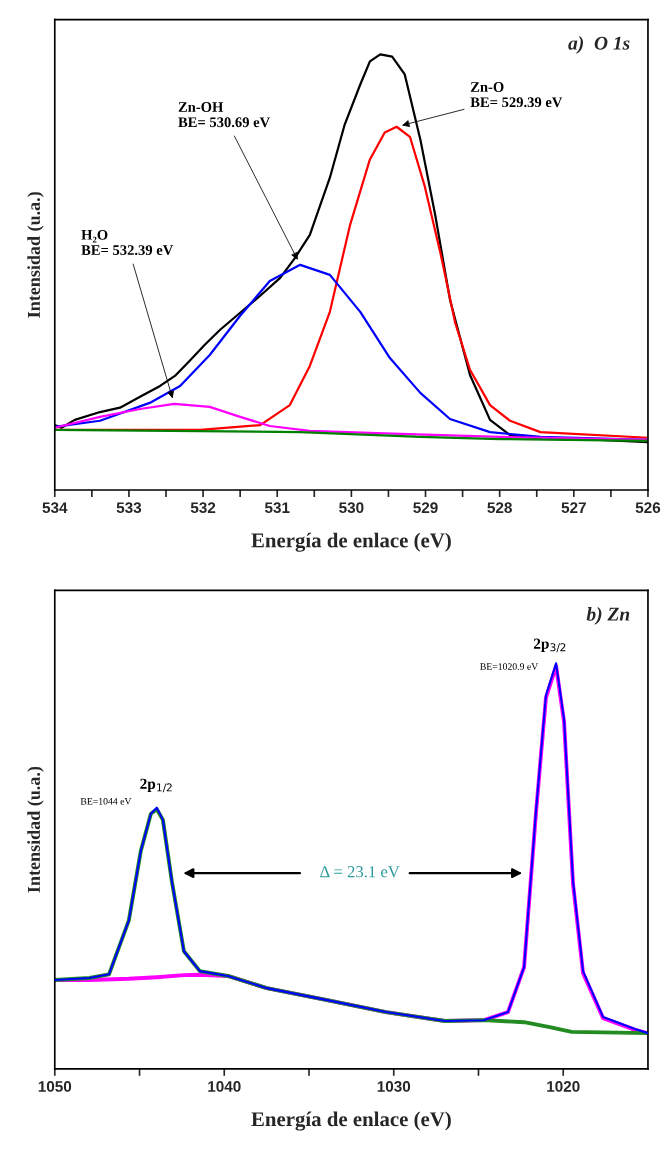 The height and width of the screenshot is (1153, 668). I want to click on x-tick-label: 532, so click(203, 508).